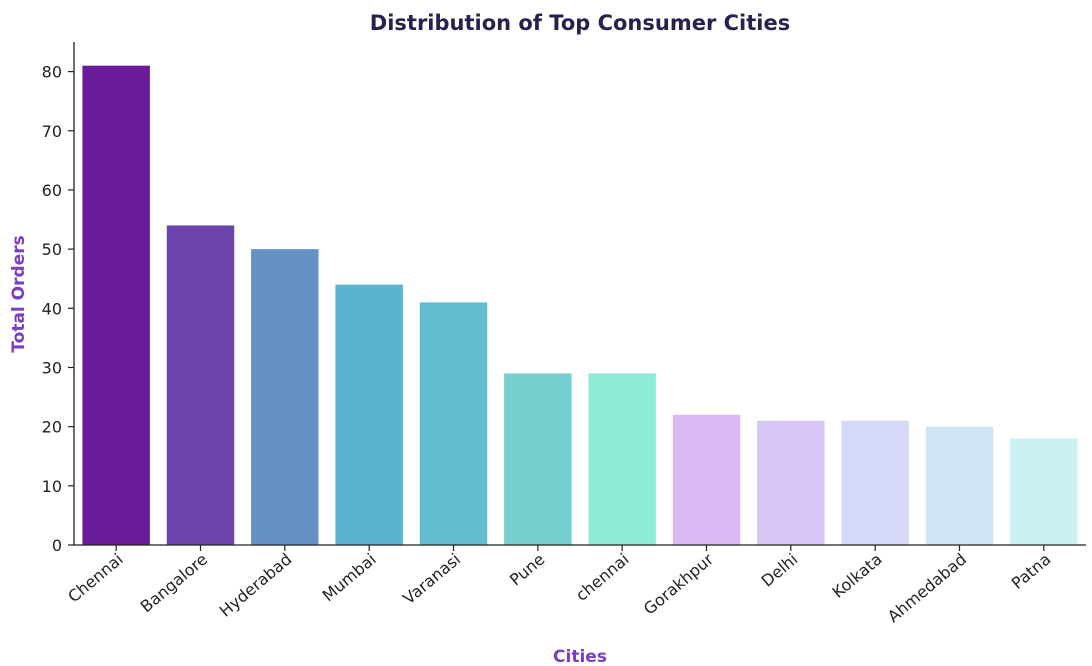  I want to click on x-tick-label: Patna, so click(1031, 571).